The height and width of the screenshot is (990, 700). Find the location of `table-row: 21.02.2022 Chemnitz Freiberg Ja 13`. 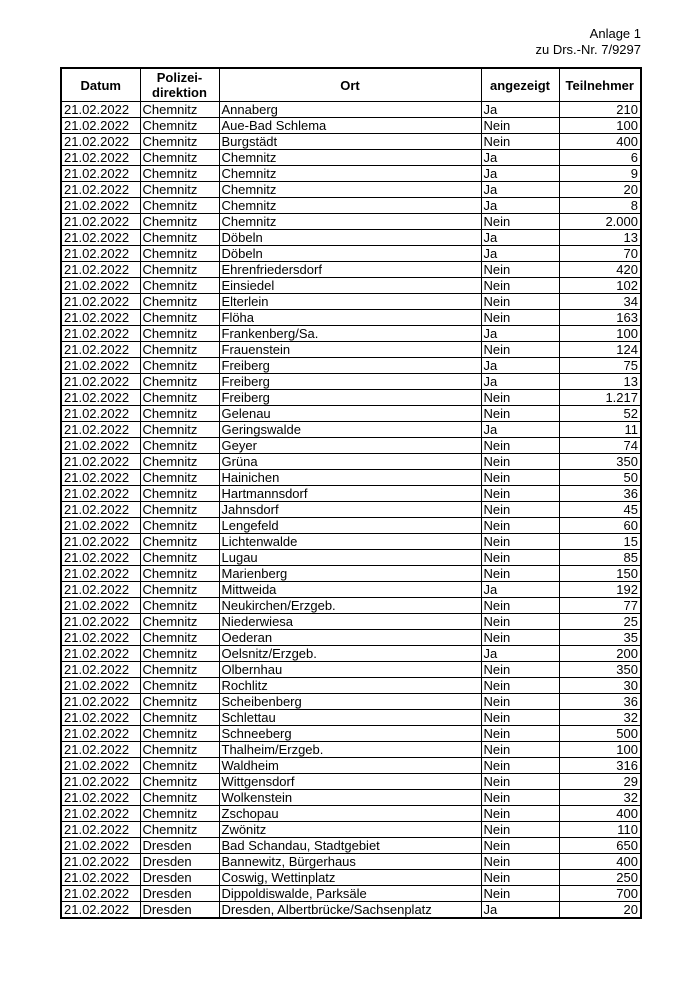

table-row: 21.02.2022 Chemnitz Freiberg Ja 13 is located at coordinates (351, 381).